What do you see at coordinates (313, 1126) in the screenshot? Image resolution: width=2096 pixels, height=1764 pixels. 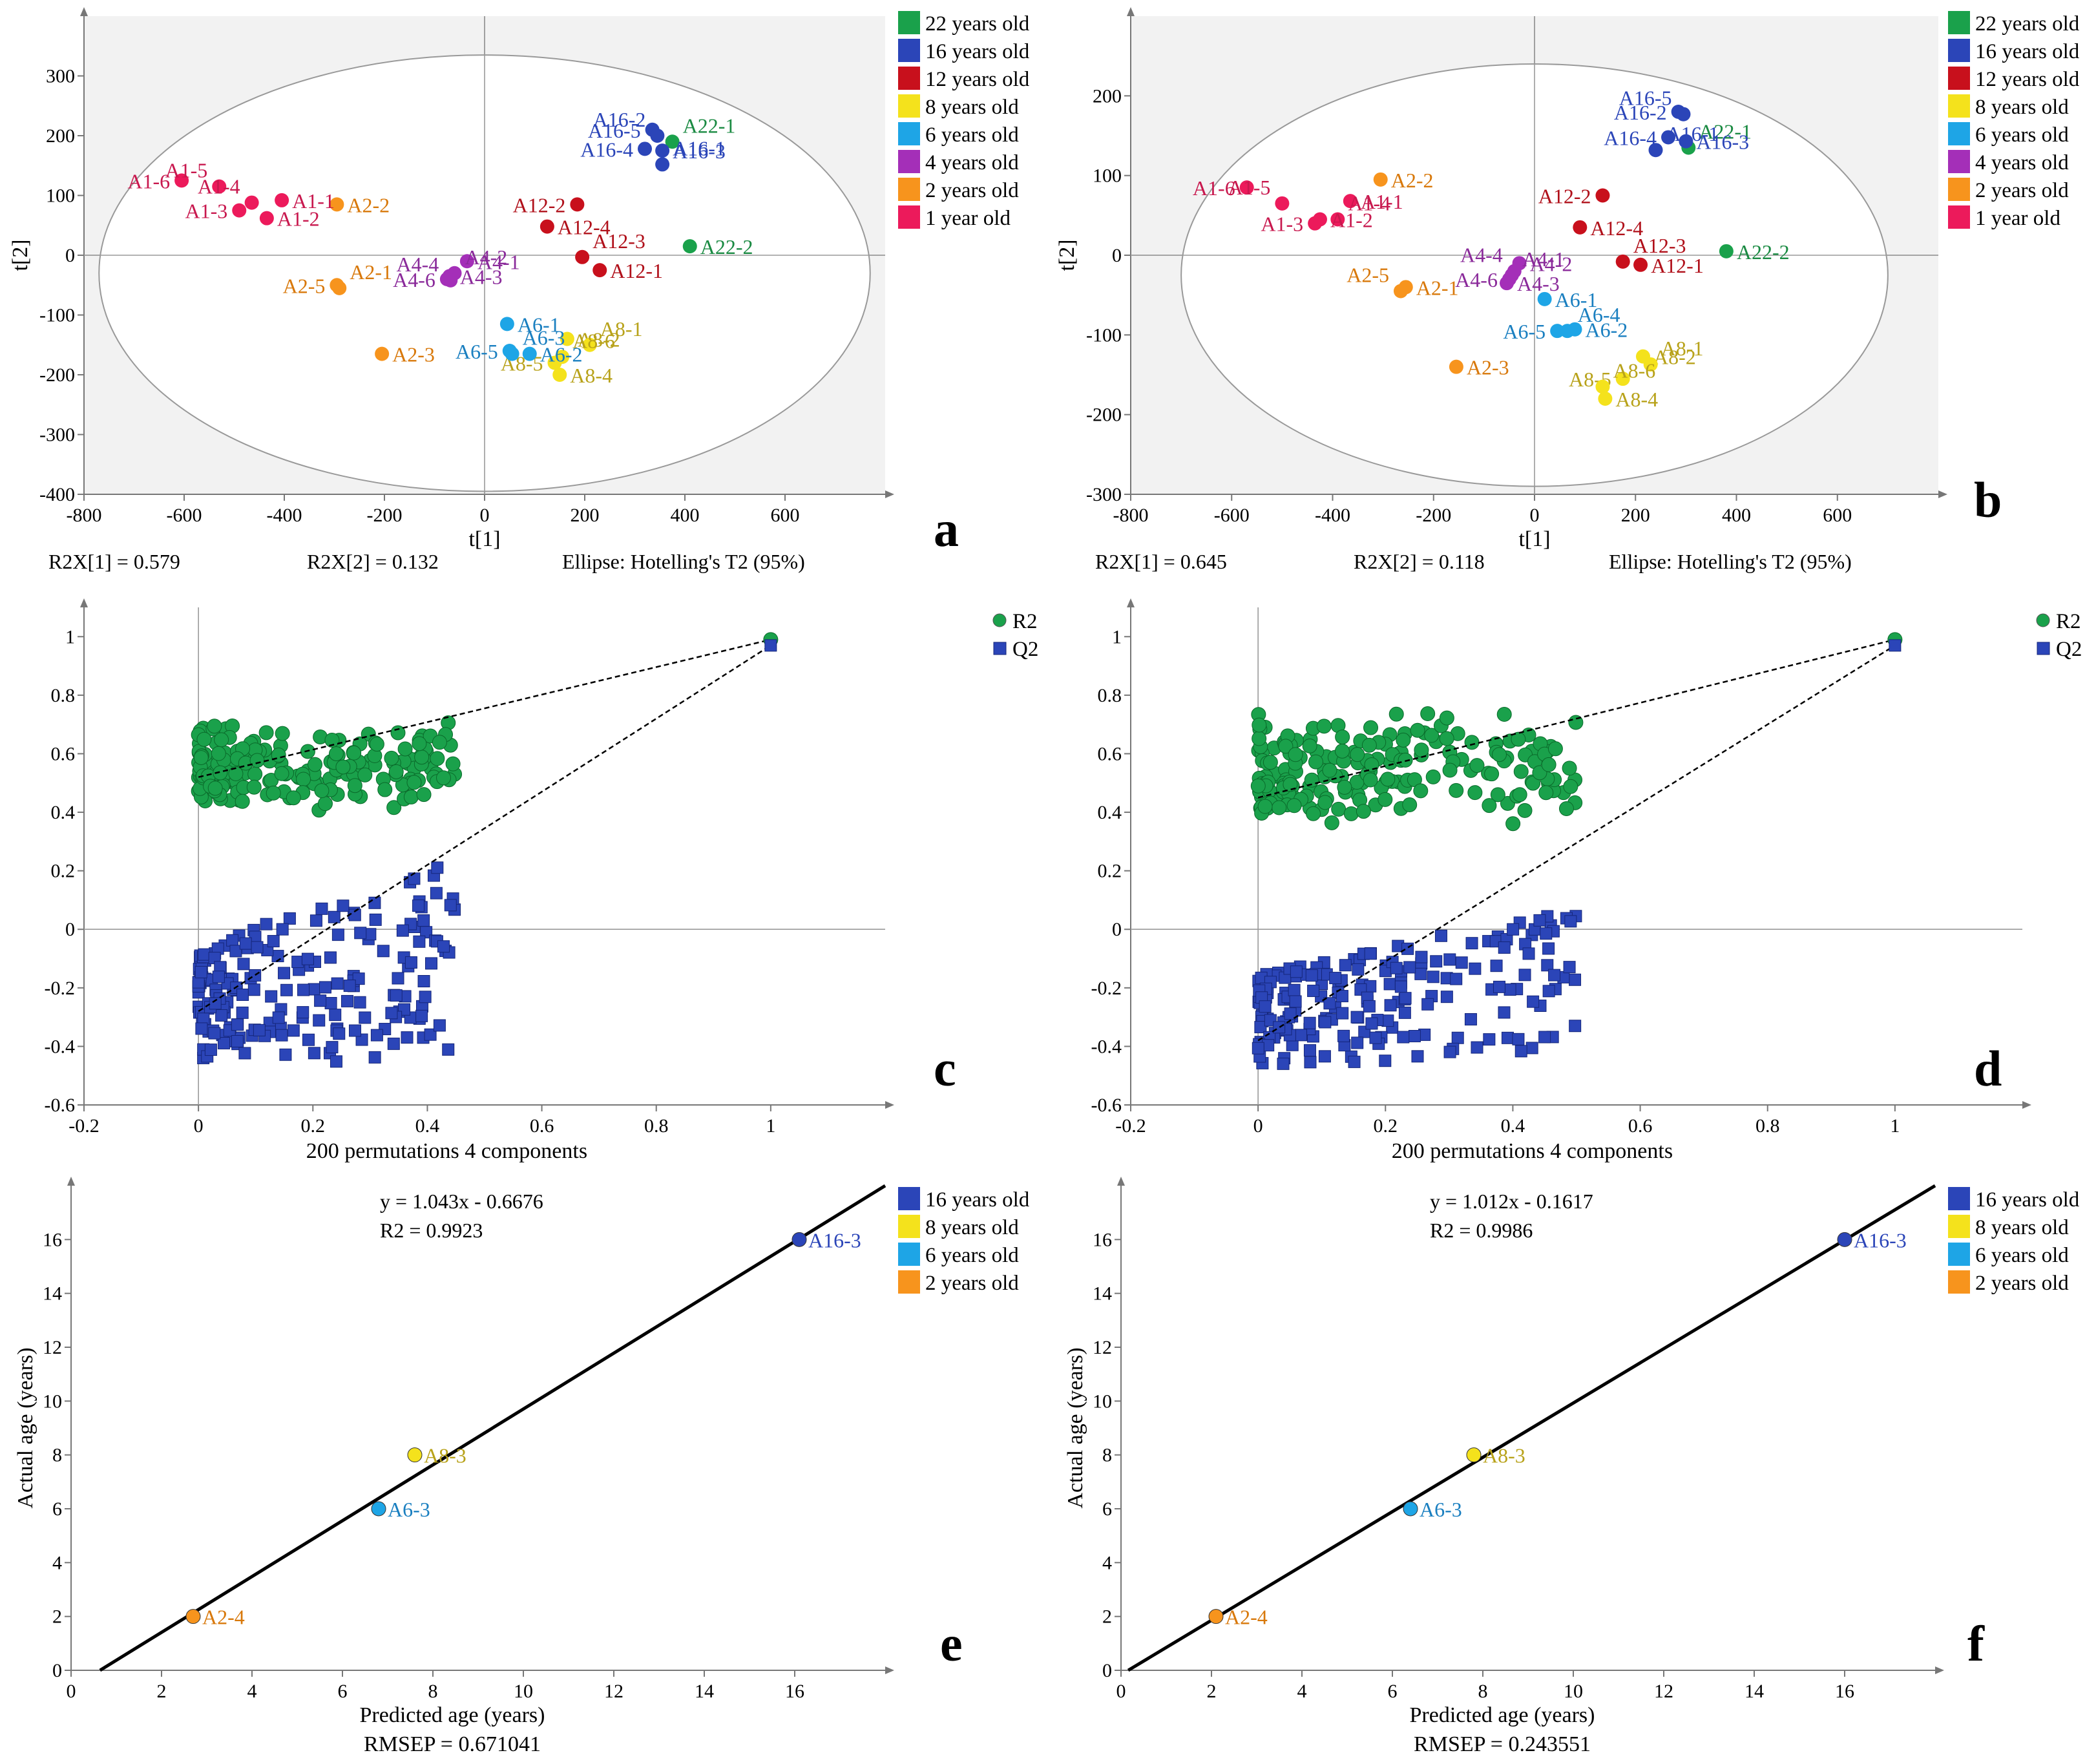 I see `x-tick-label: 0.2` at bounding box center [313, 1126].